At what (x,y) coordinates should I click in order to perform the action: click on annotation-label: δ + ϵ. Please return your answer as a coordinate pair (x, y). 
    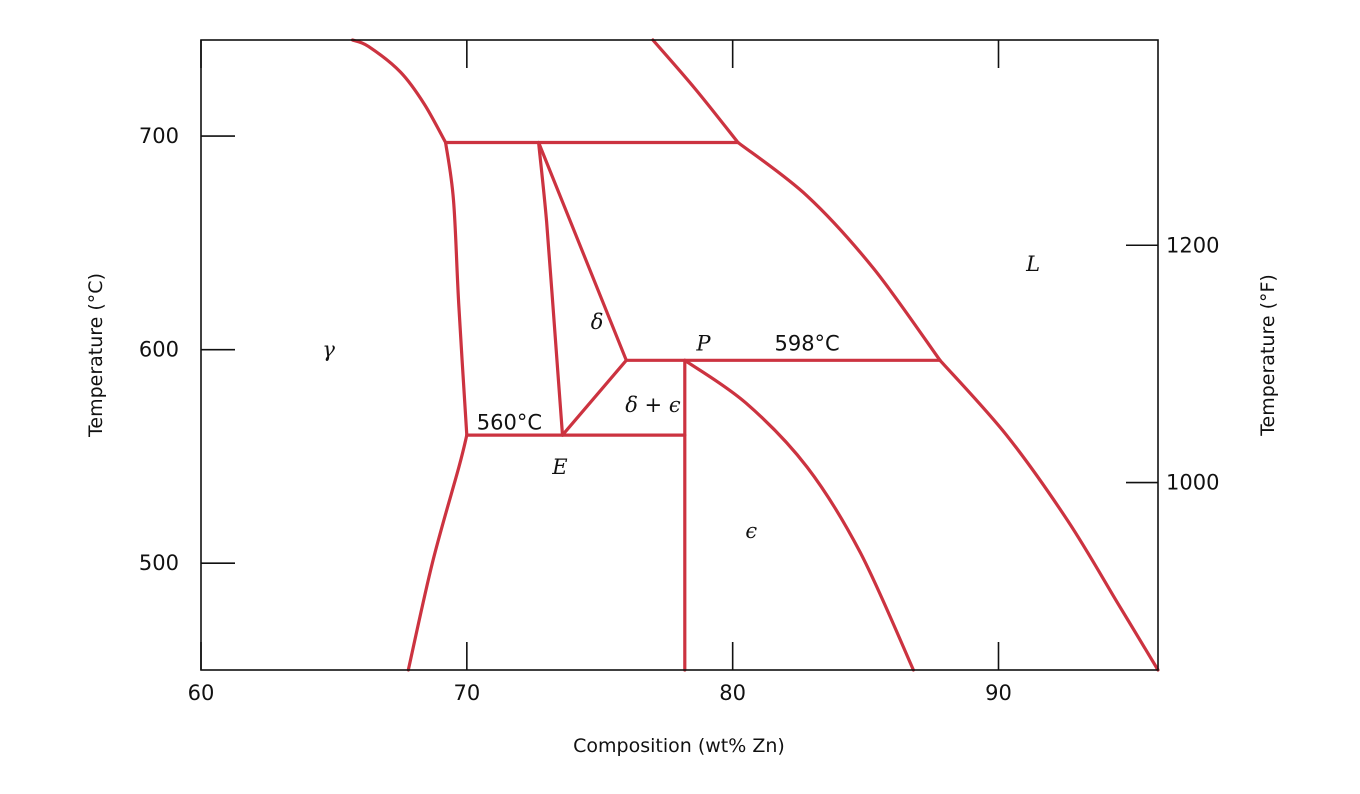
    Looking at the image, I should click on (653, 405).